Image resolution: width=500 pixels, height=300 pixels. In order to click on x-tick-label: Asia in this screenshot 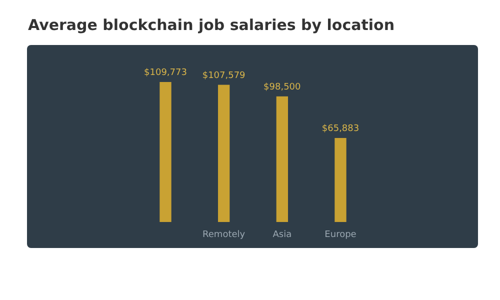, I will do `click(282, 235)`.